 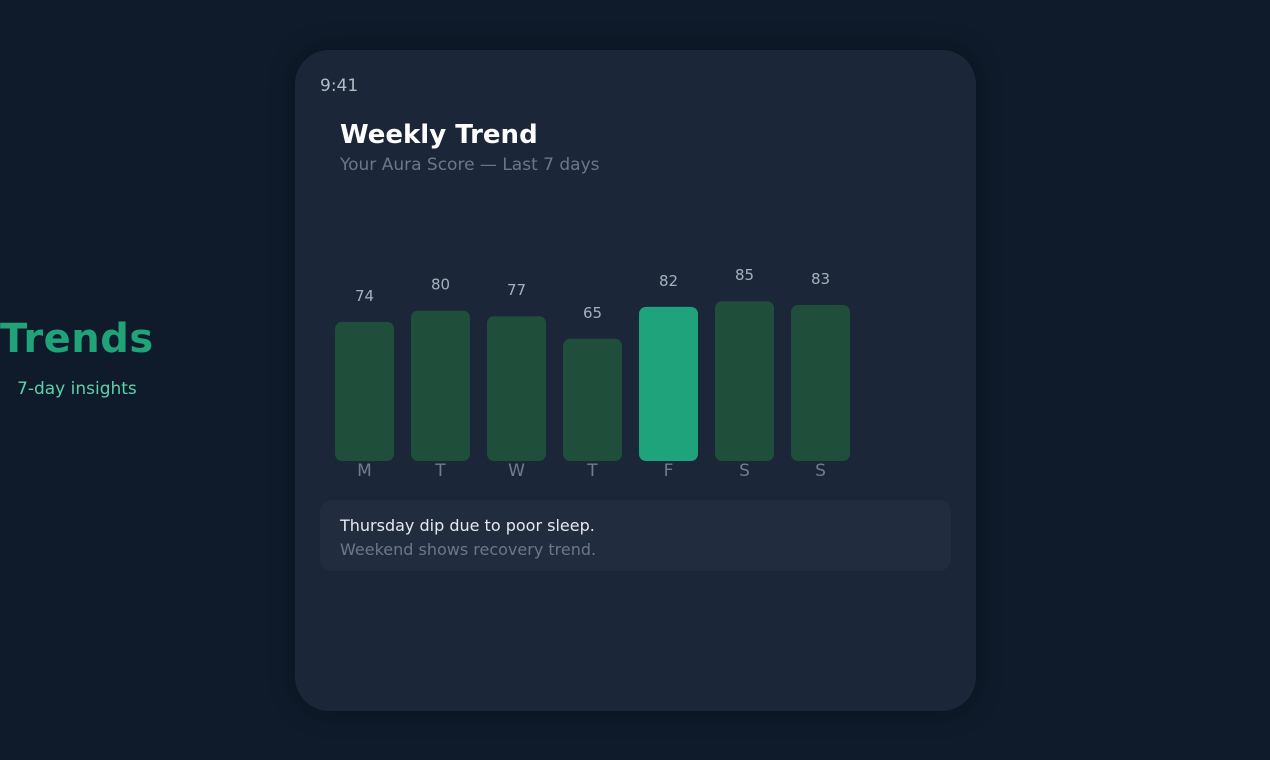 I want to click on category-label-0: M, so click(x=364, y=471).